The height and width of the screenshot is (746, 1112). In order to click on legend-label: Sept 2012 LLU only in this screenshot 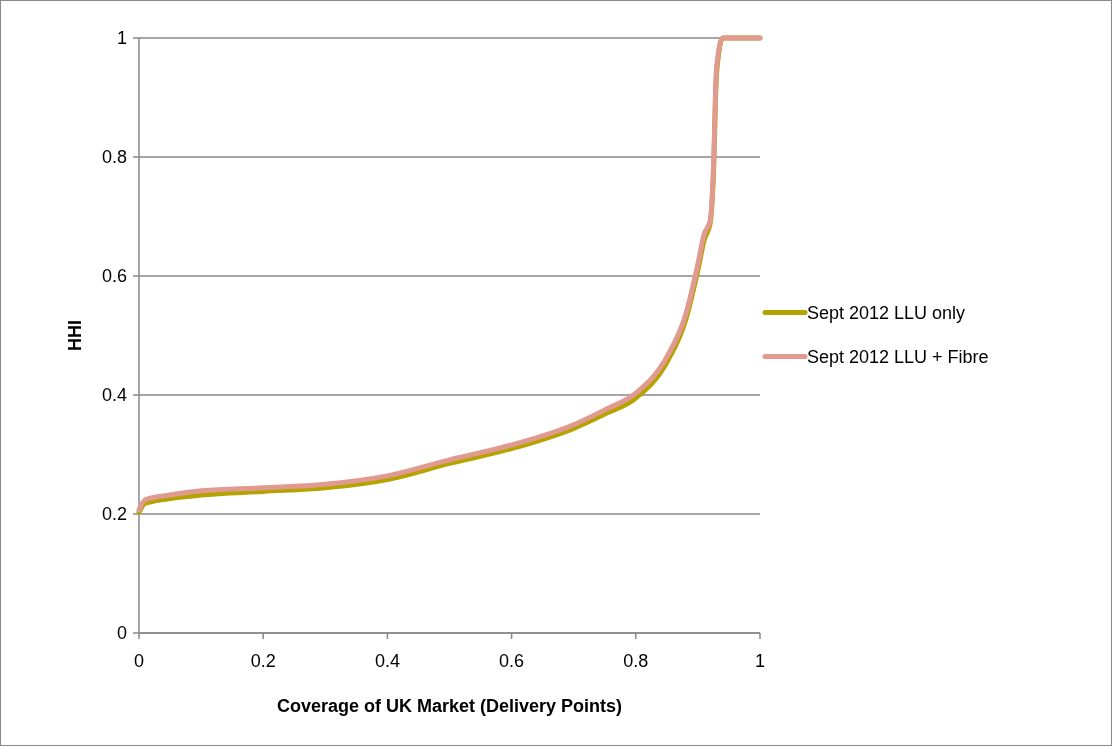, I will do `click(886, 312)`.